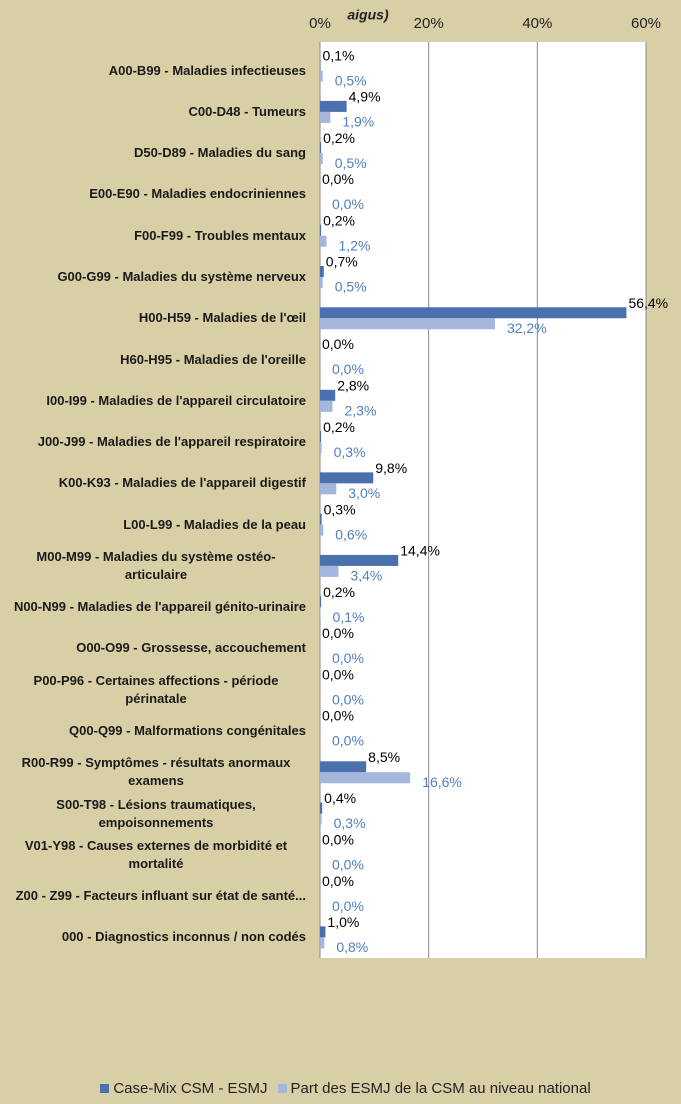 Image resolution: width=681 pixels, height=1104 pixels. What do you see at coordinates (351, 534) in the screenshot?
I see `value-label: 0,6%` at bounding box center [351, 534].